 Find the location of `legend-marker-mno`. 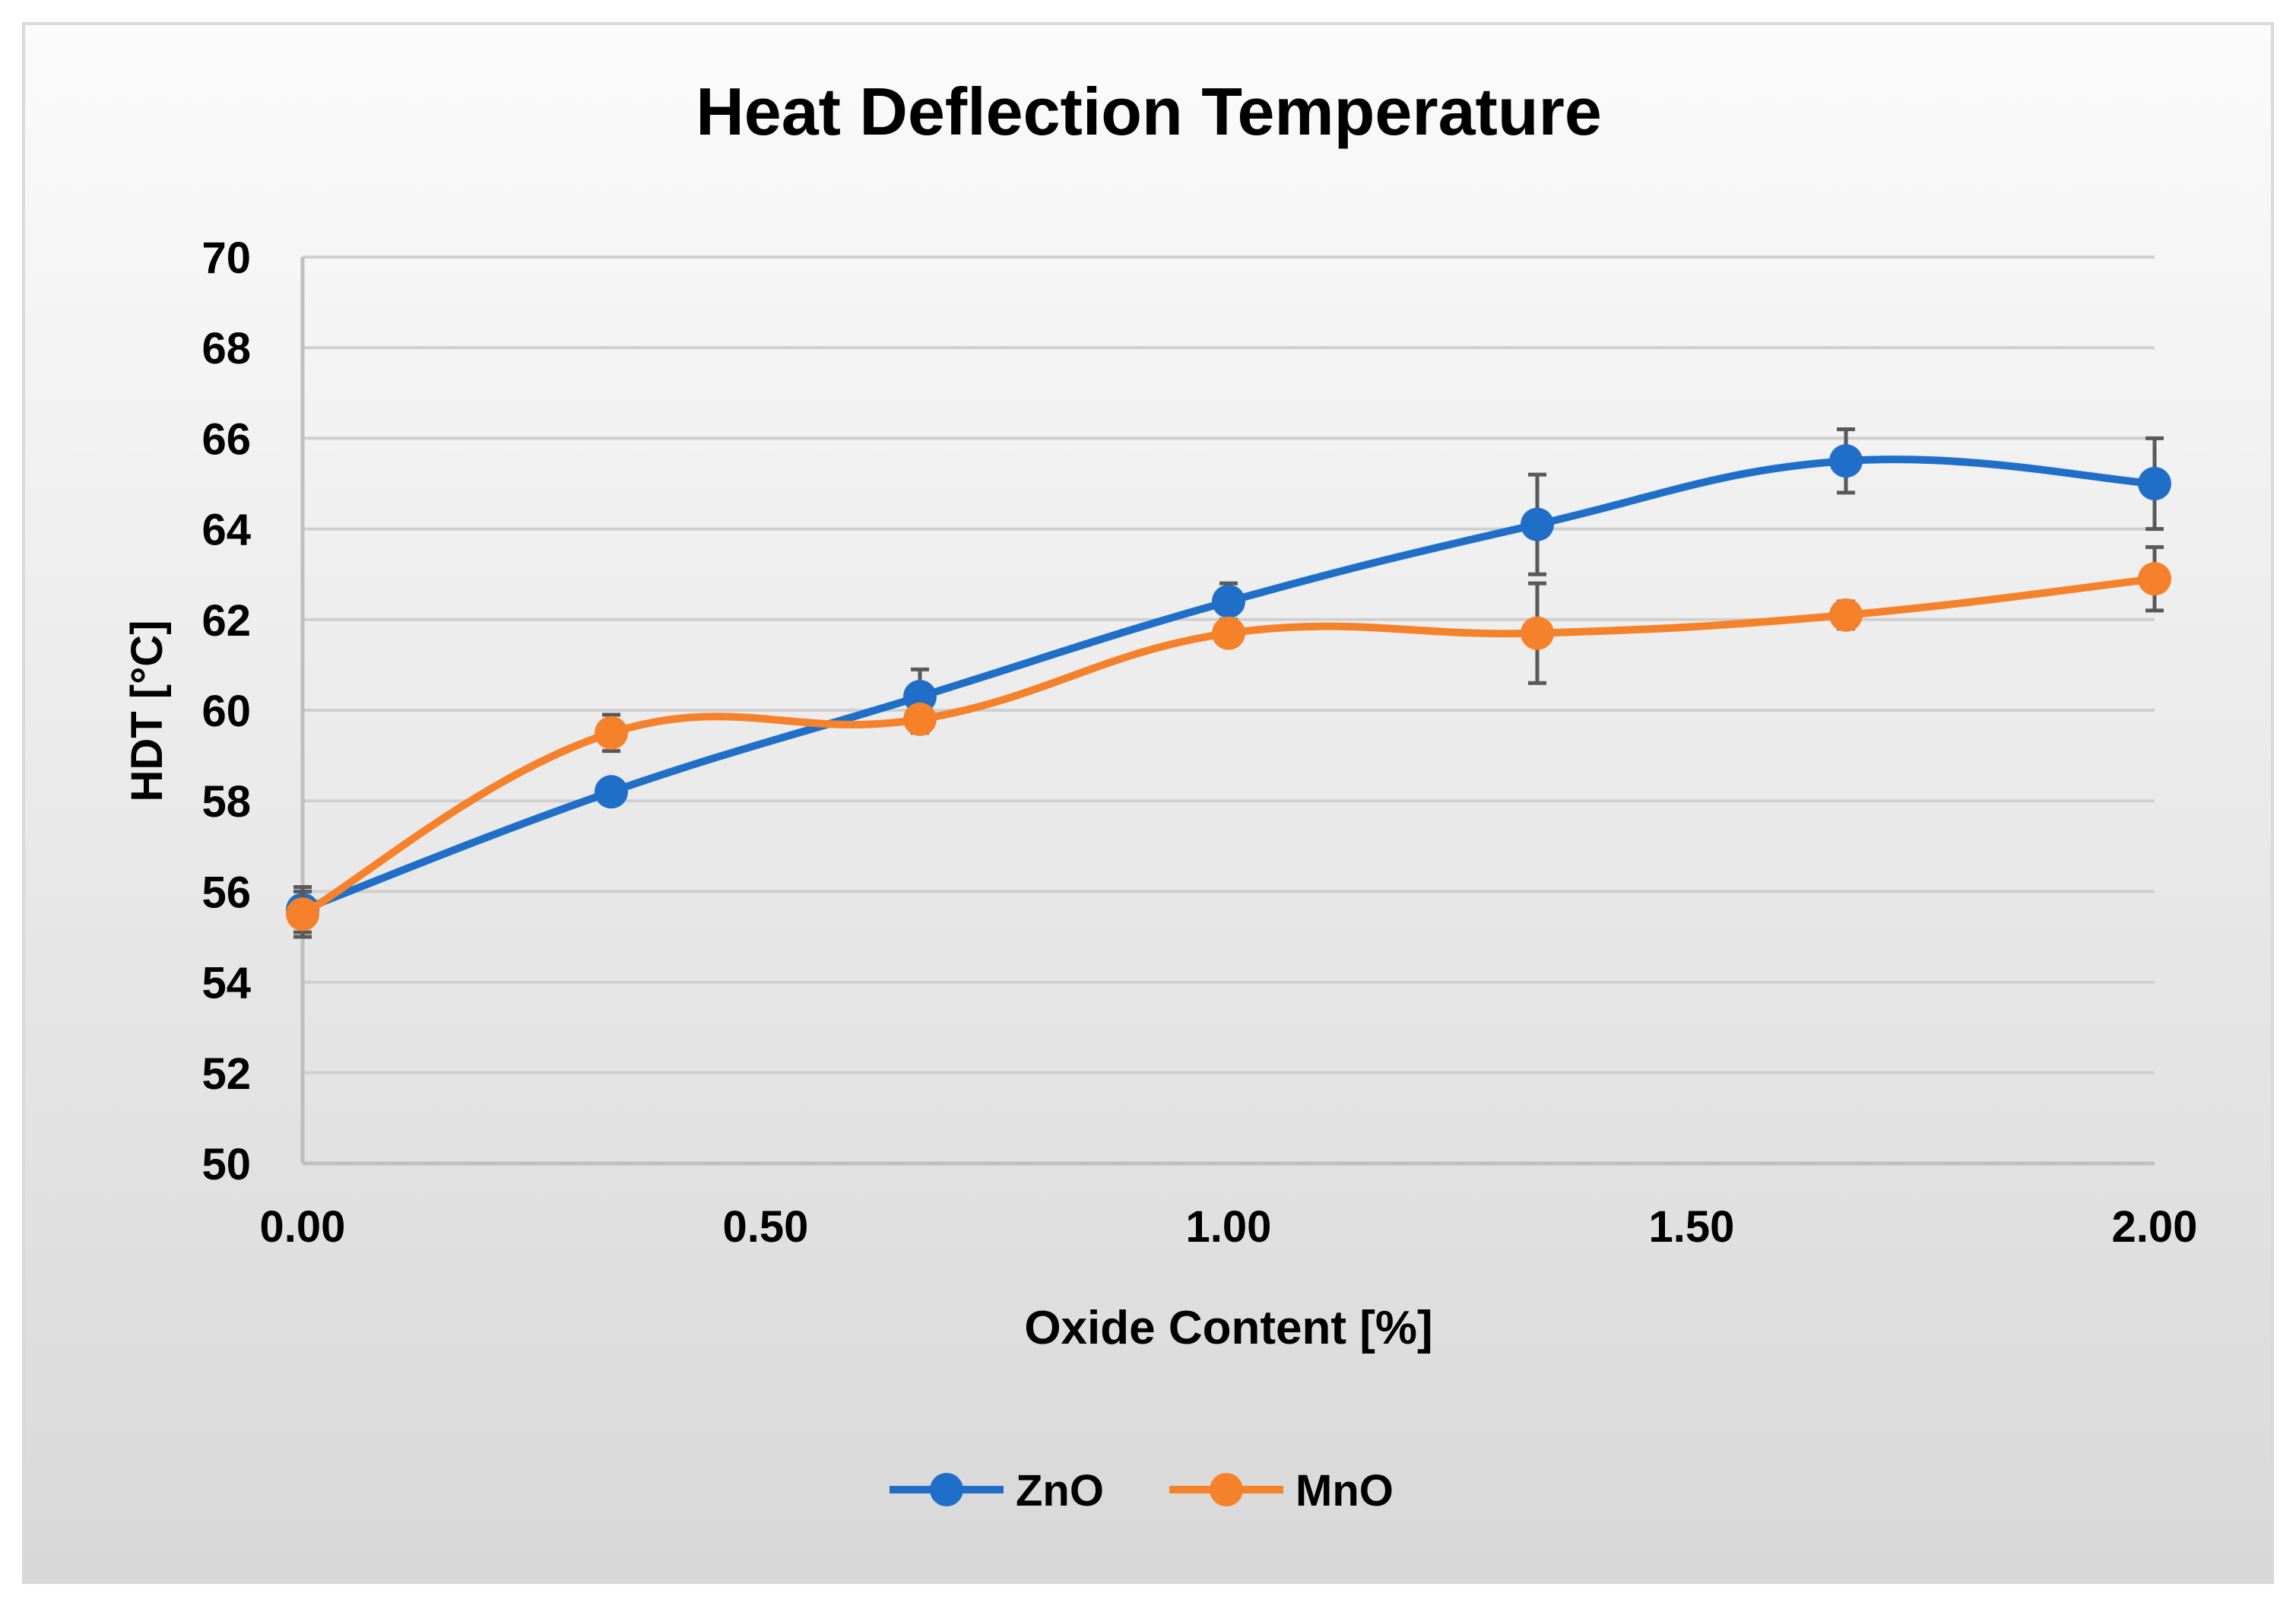

legend-marker-mno is located at coordinates (1226, 1489).